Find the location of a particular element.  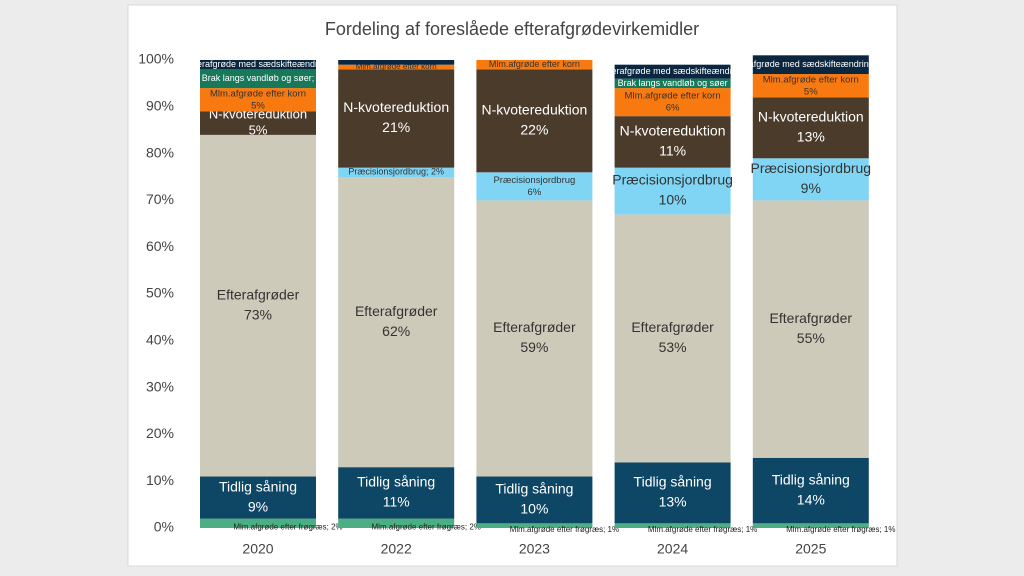

data-label: Brak langs vandløb og søer; is located at coordinates (258, 78).